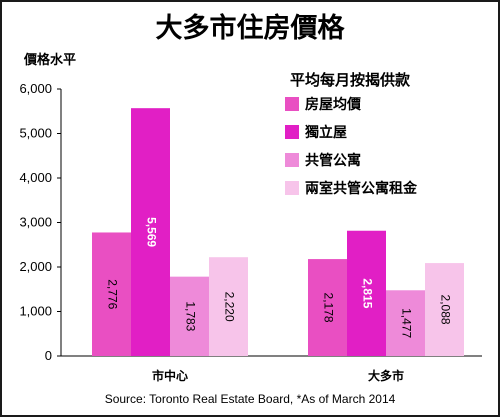 The image size is (500, 417). What do you see at coordinates (333, 161) in the screenshot?
I see `legend-label-2: 共管公寓` at bounding box center [333, 161].